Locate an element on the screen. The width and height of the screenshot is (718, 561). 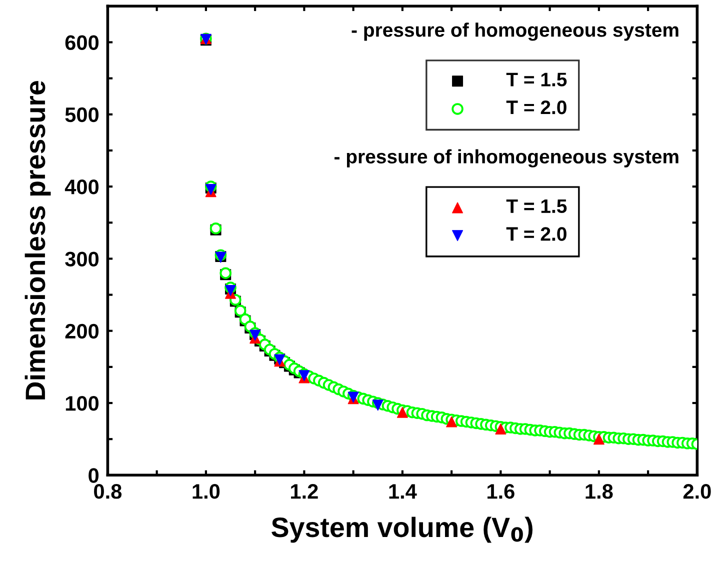
y-tick-label: 600 is located at coordinates (82, 42).